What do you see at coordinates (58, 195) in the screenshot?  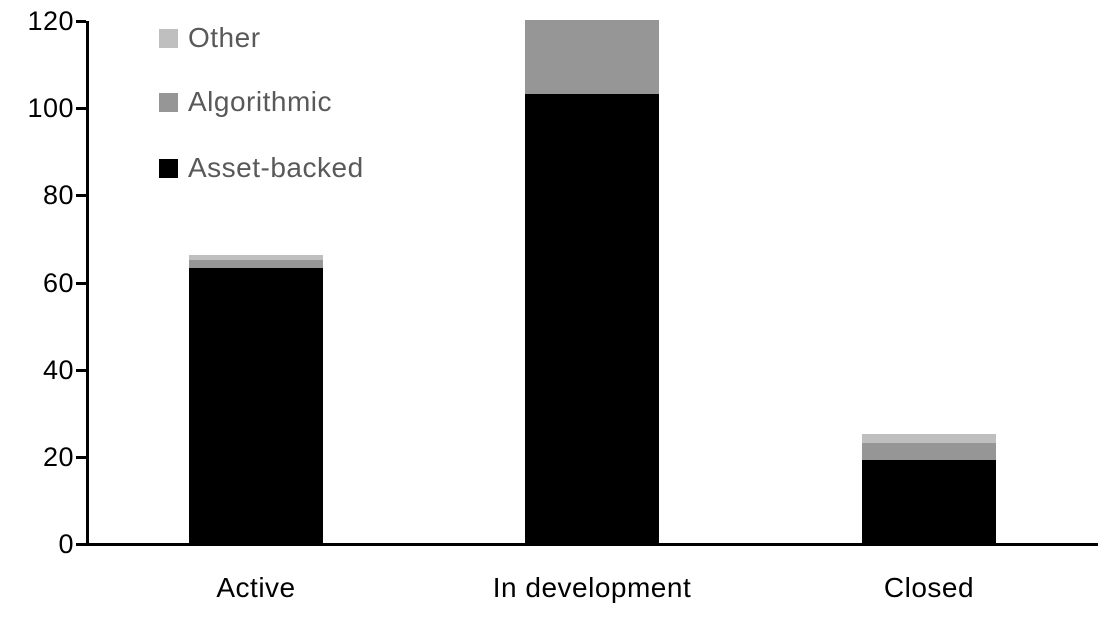 I see `y-tick-label: 80` at bounding box center [58, 195].